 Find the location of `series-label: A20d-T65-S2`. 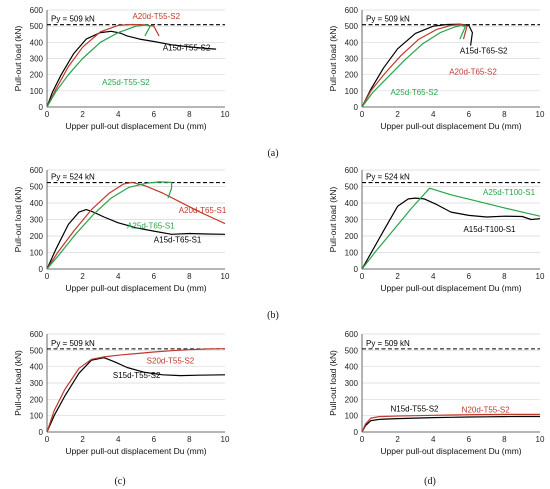

series-label: A20d-T65-S2 is located at coordinates (473, 72).